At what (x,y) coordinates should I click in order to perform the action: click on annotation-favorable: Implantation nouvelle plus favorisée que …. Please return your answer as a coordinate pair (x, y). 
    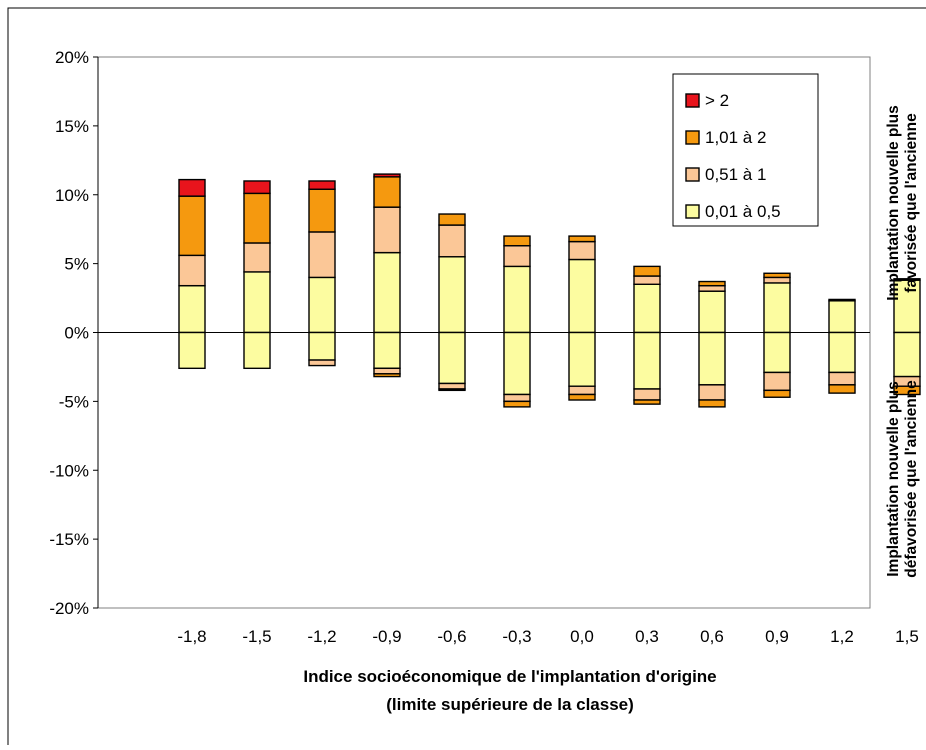
    Looking at the image, I should click on (902, 203).